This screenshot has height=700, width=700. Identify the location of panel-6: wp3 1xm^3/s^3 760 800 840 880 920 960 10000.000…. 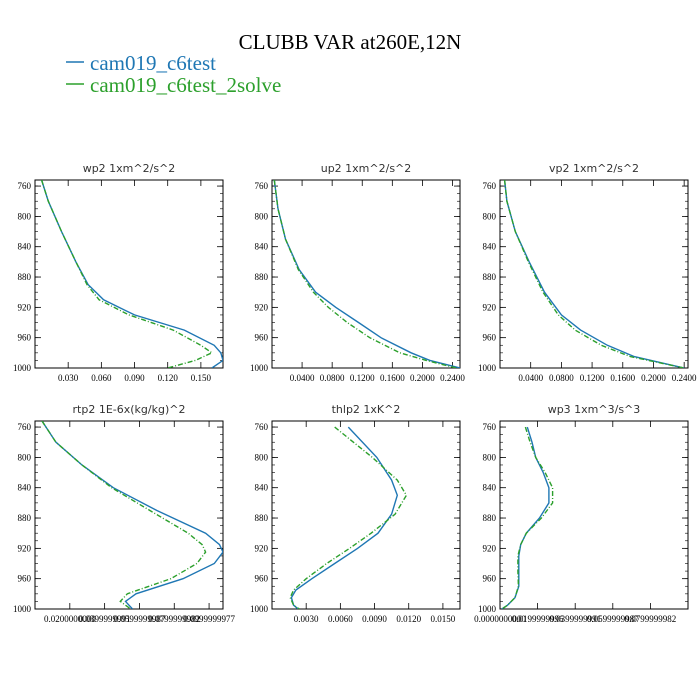
(581, 513).